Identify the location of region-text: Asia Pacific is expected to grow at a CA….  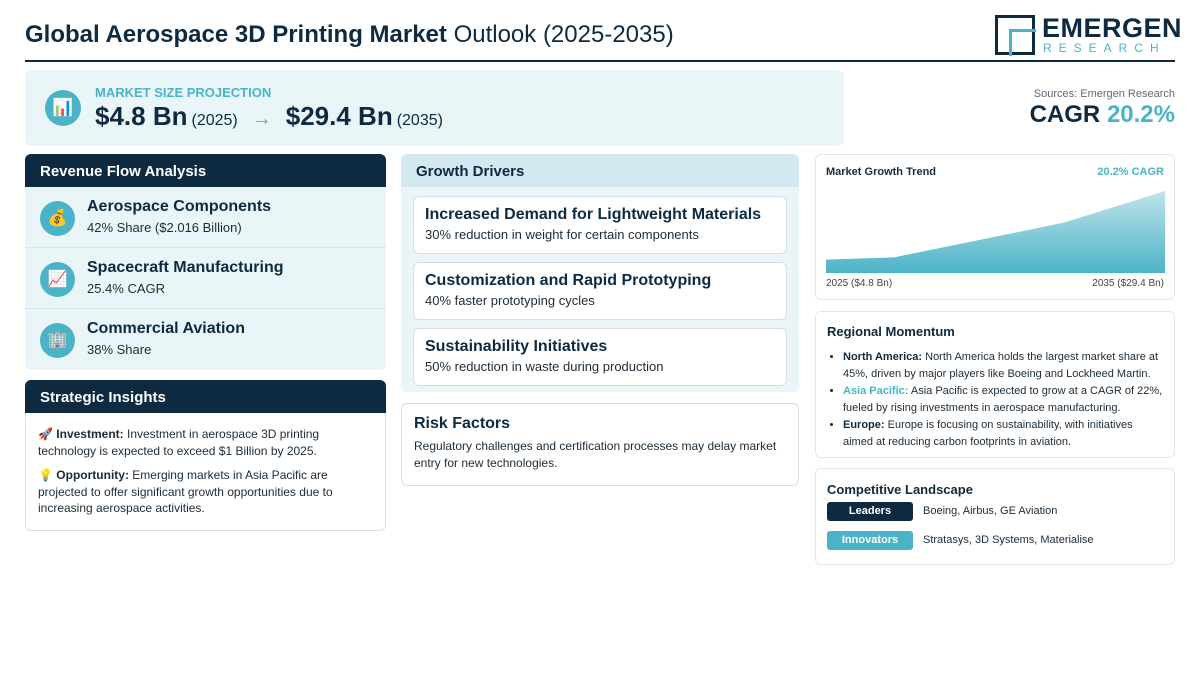
(1003, 399).